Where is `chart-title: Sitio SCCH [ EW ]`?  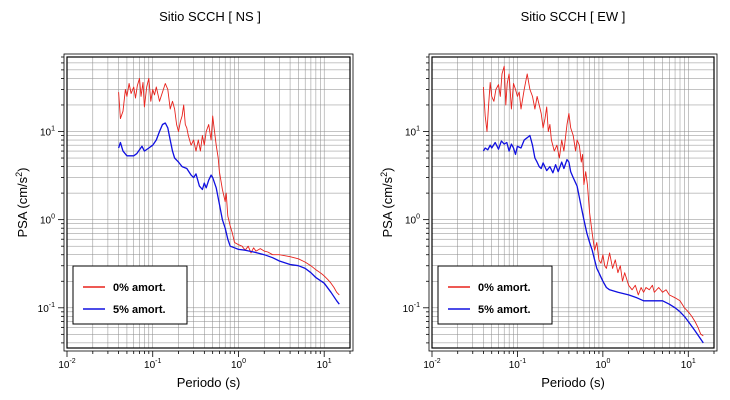 chart-title: Sitio SCCH [ EW ] is located at coordinates (573, 16).